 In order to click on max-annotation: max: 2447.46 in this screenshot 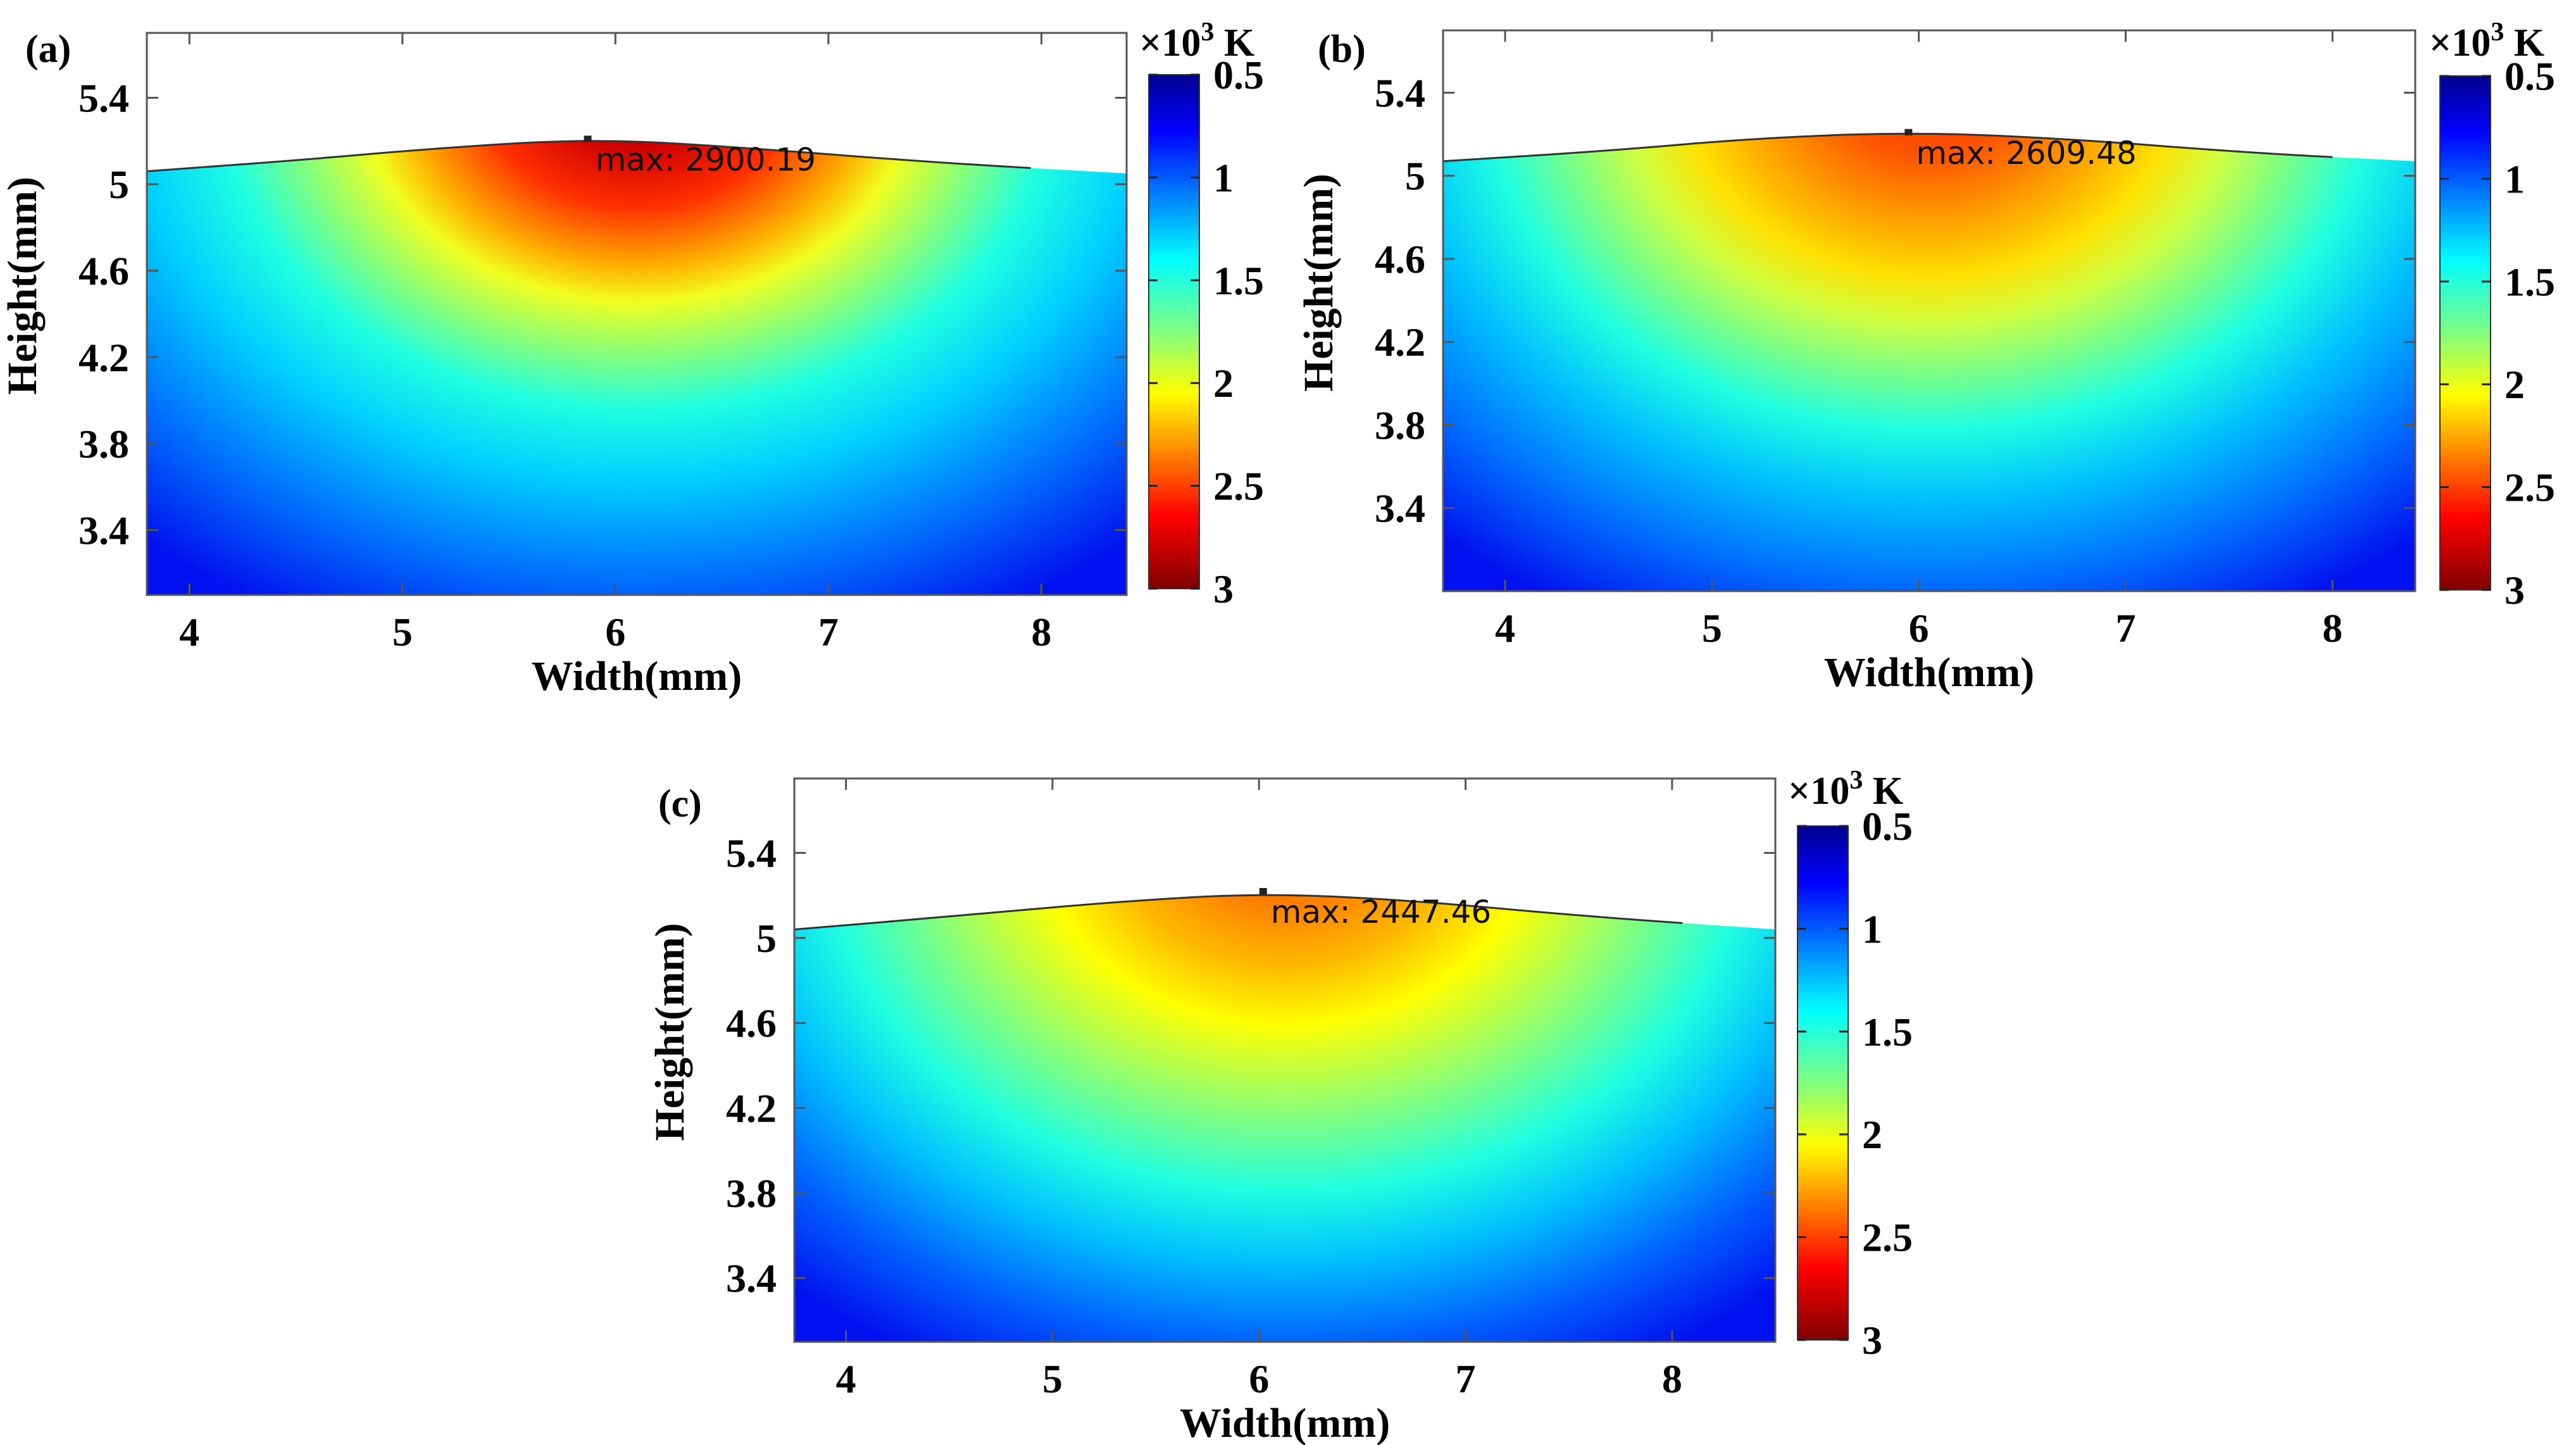, I will do `click(1381, 912)`.